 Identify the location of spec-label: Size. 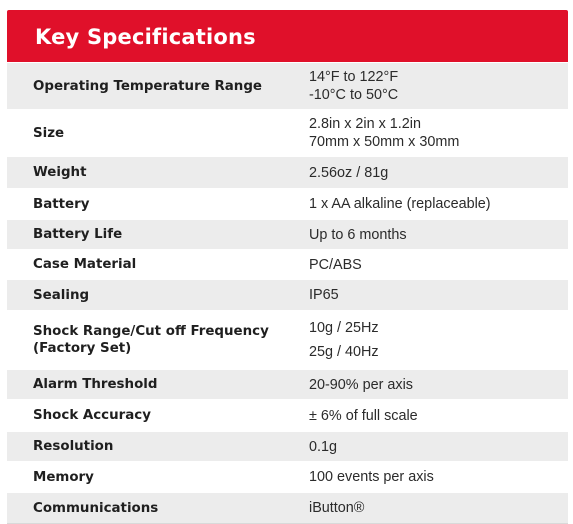
(49, 133).